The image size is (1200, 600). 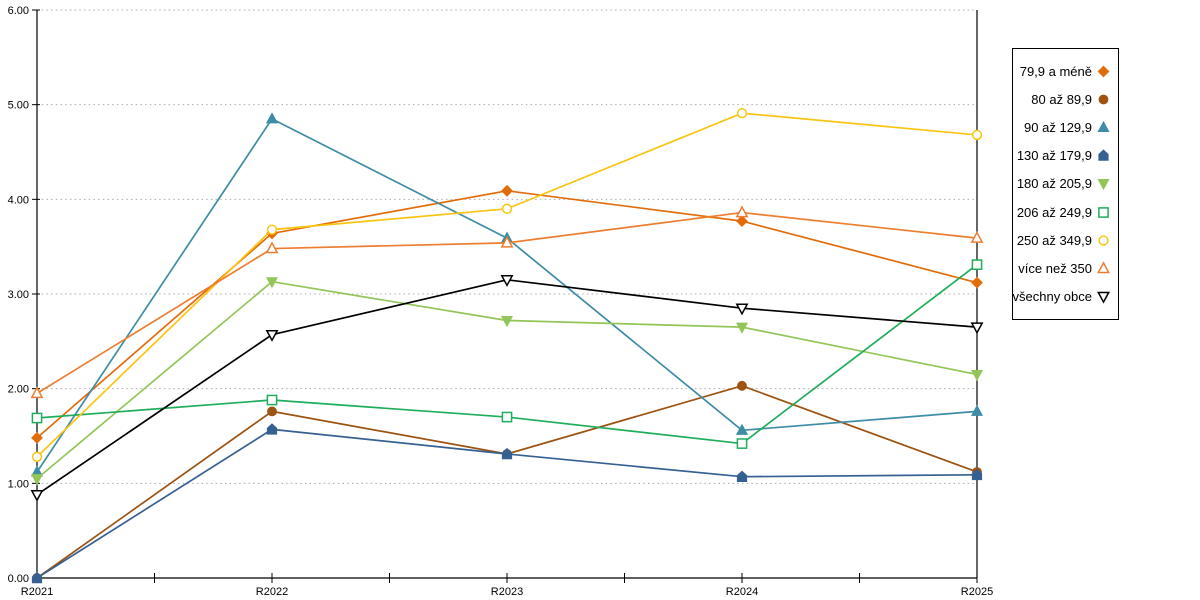 I want to click on x-tick-label: R2023, so click(x=507, y=592).